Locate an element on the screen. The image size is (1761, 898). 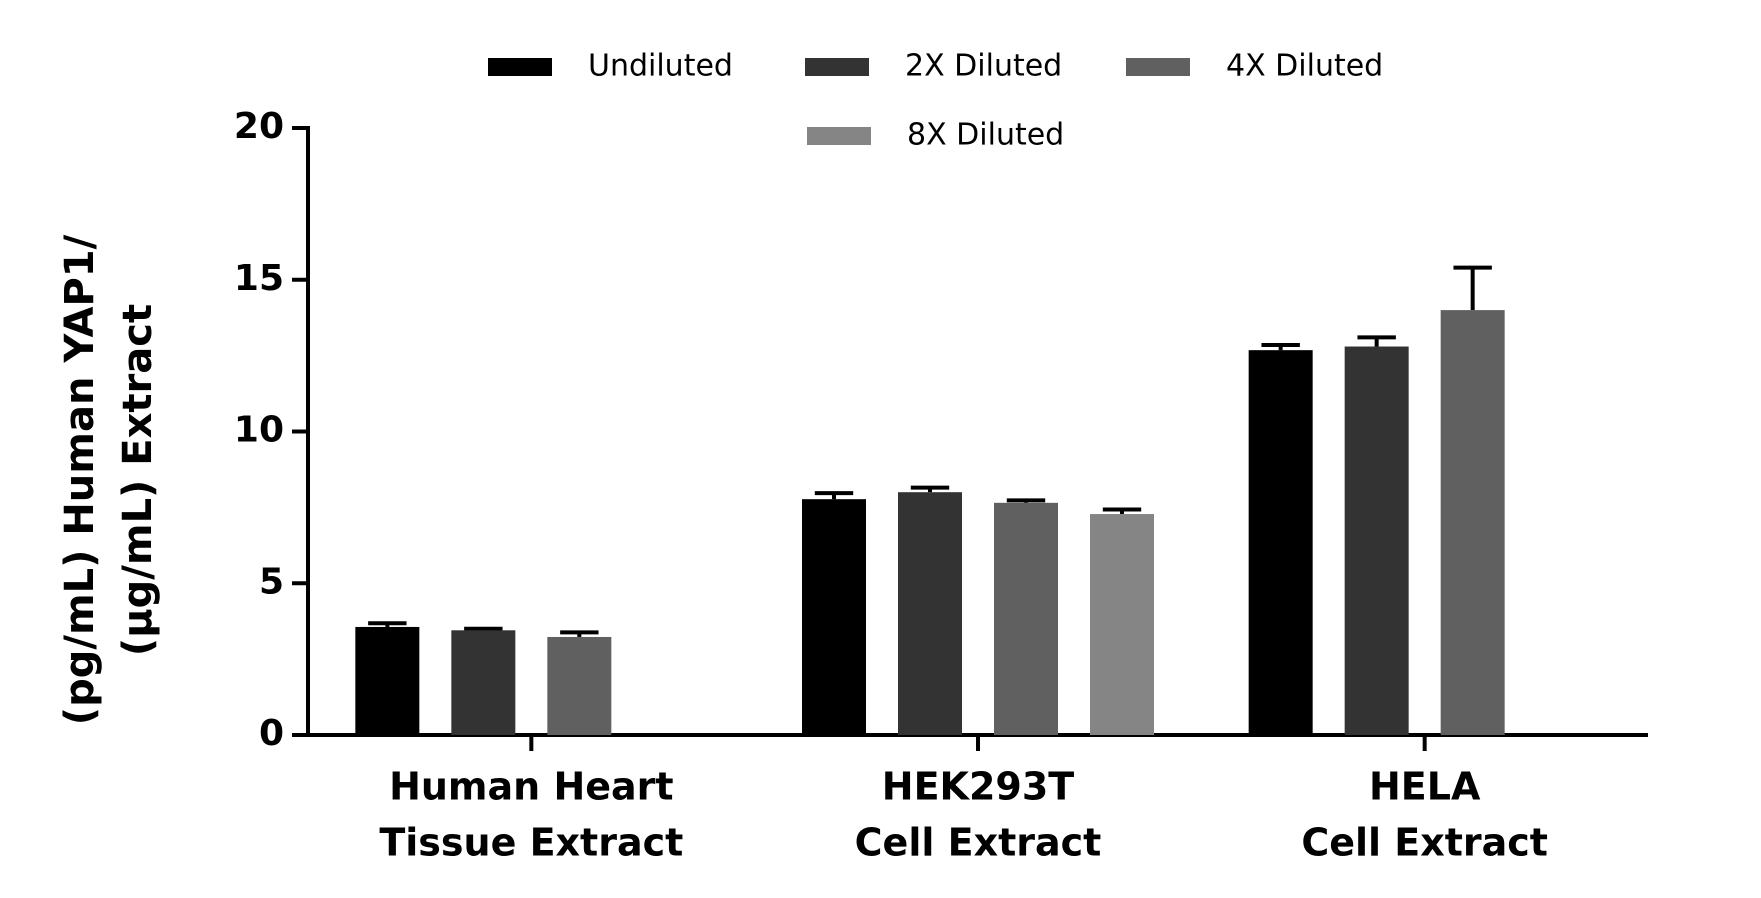
y-axis-label: (µg/mL) Extract is located at coordinates (138, 480).